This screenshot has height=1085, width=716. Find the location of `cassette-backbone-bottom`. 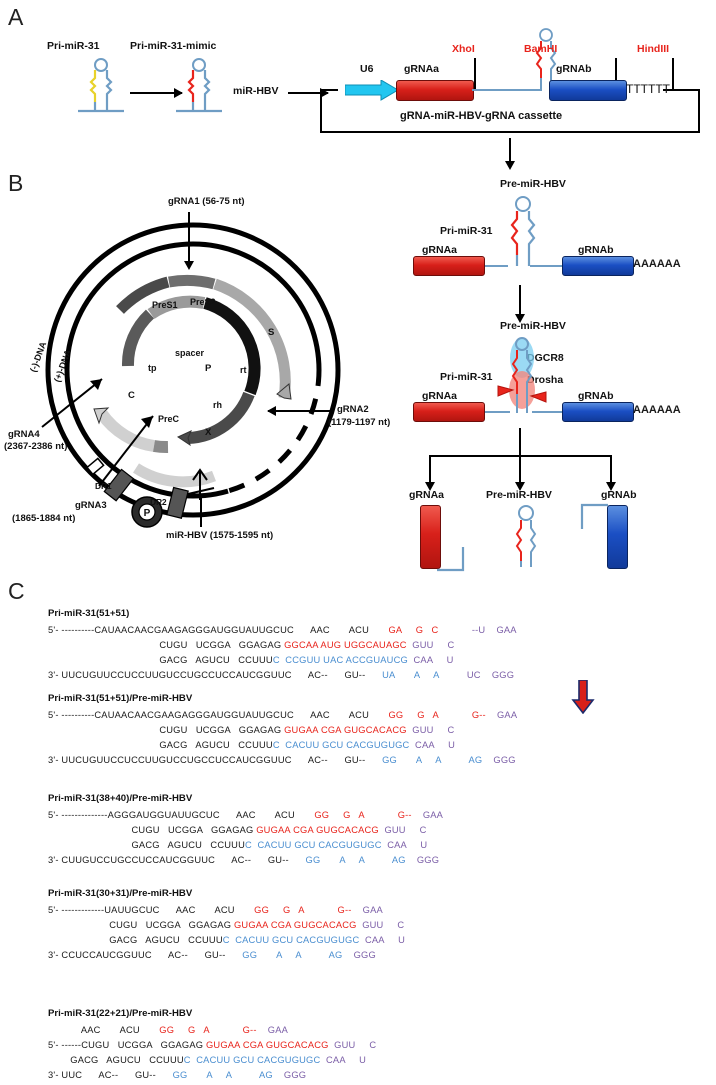

cassette-backbone-bottom is located at coordinates (510, 132).